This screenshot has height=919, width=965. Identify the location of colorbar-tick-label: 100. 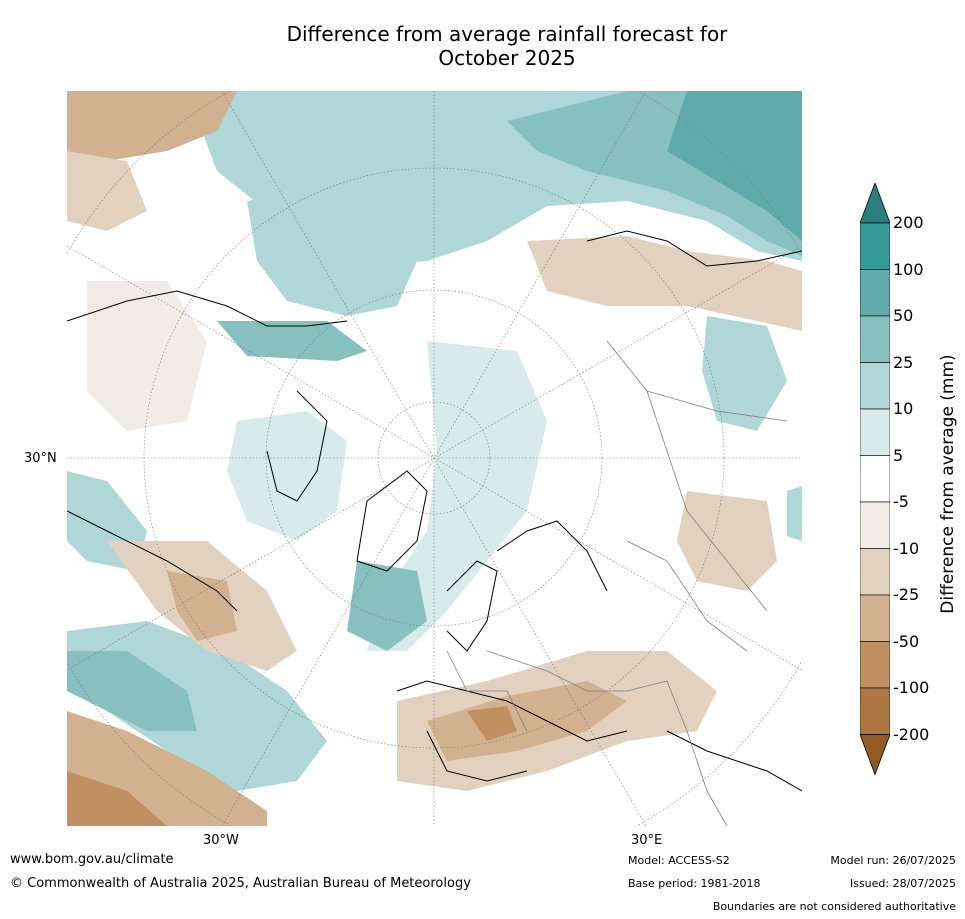
(908, 269).